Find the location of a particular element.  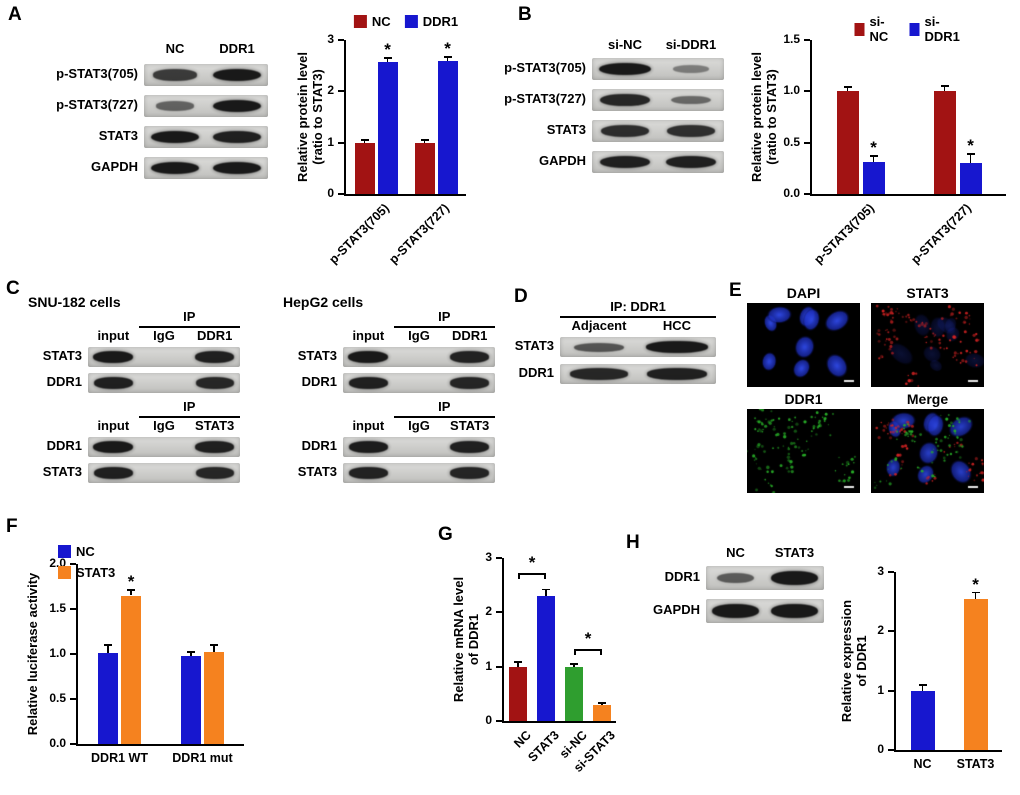

panel-label-h: H is located at coordinates (633, 542).